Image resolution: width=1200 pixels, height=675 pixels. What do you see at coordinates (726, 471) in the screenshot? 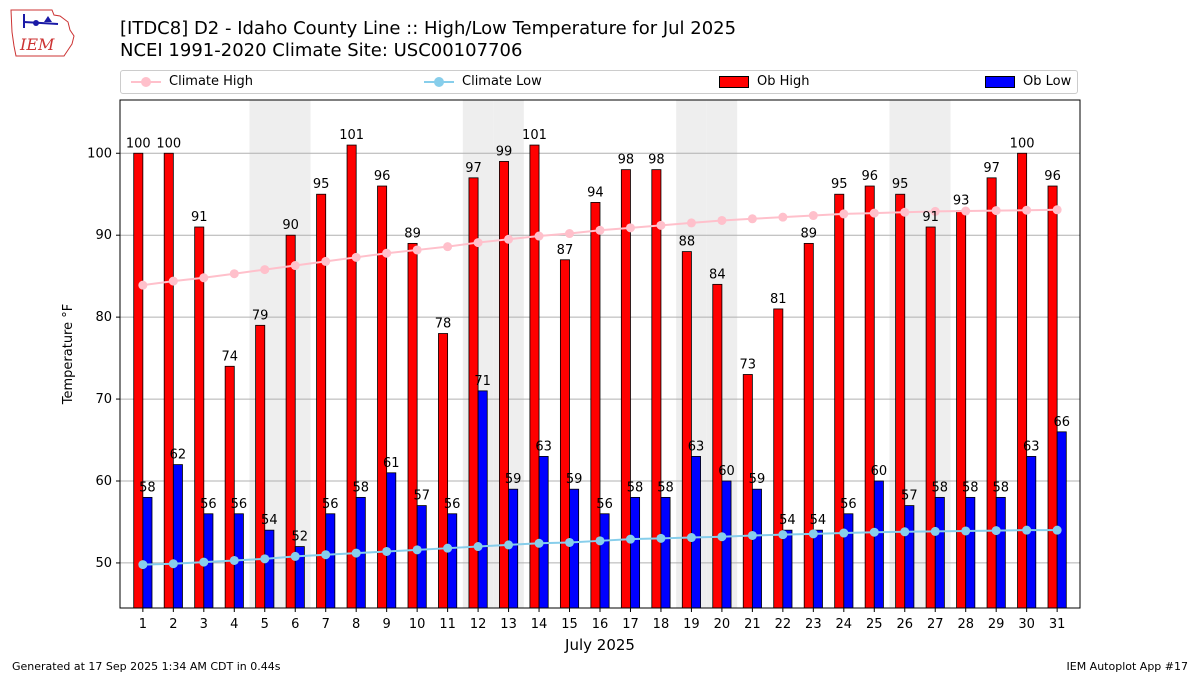
I see `ob-low-label: 60` at bounding box center [726, 471].